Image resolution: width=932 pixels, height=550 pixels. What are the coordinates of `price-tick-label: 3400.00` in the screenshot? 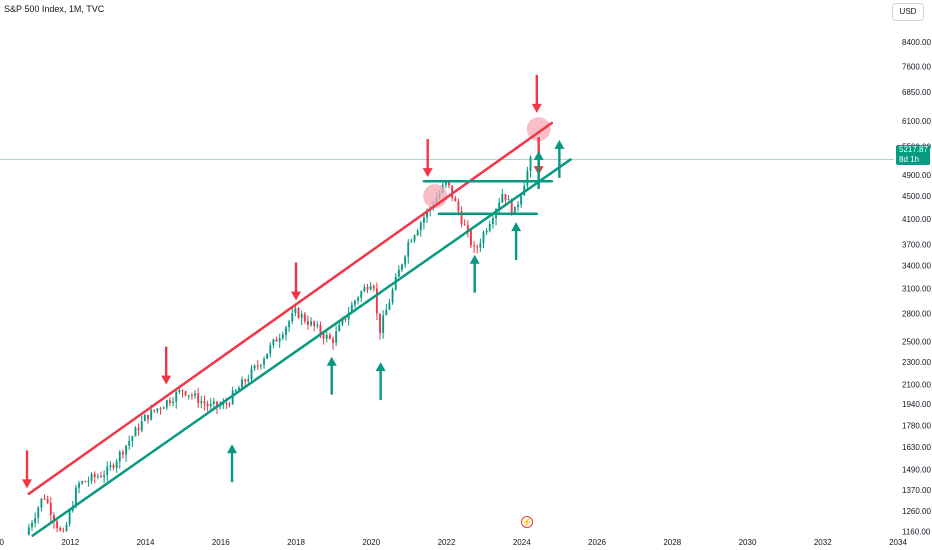 It's located at (916, 265).